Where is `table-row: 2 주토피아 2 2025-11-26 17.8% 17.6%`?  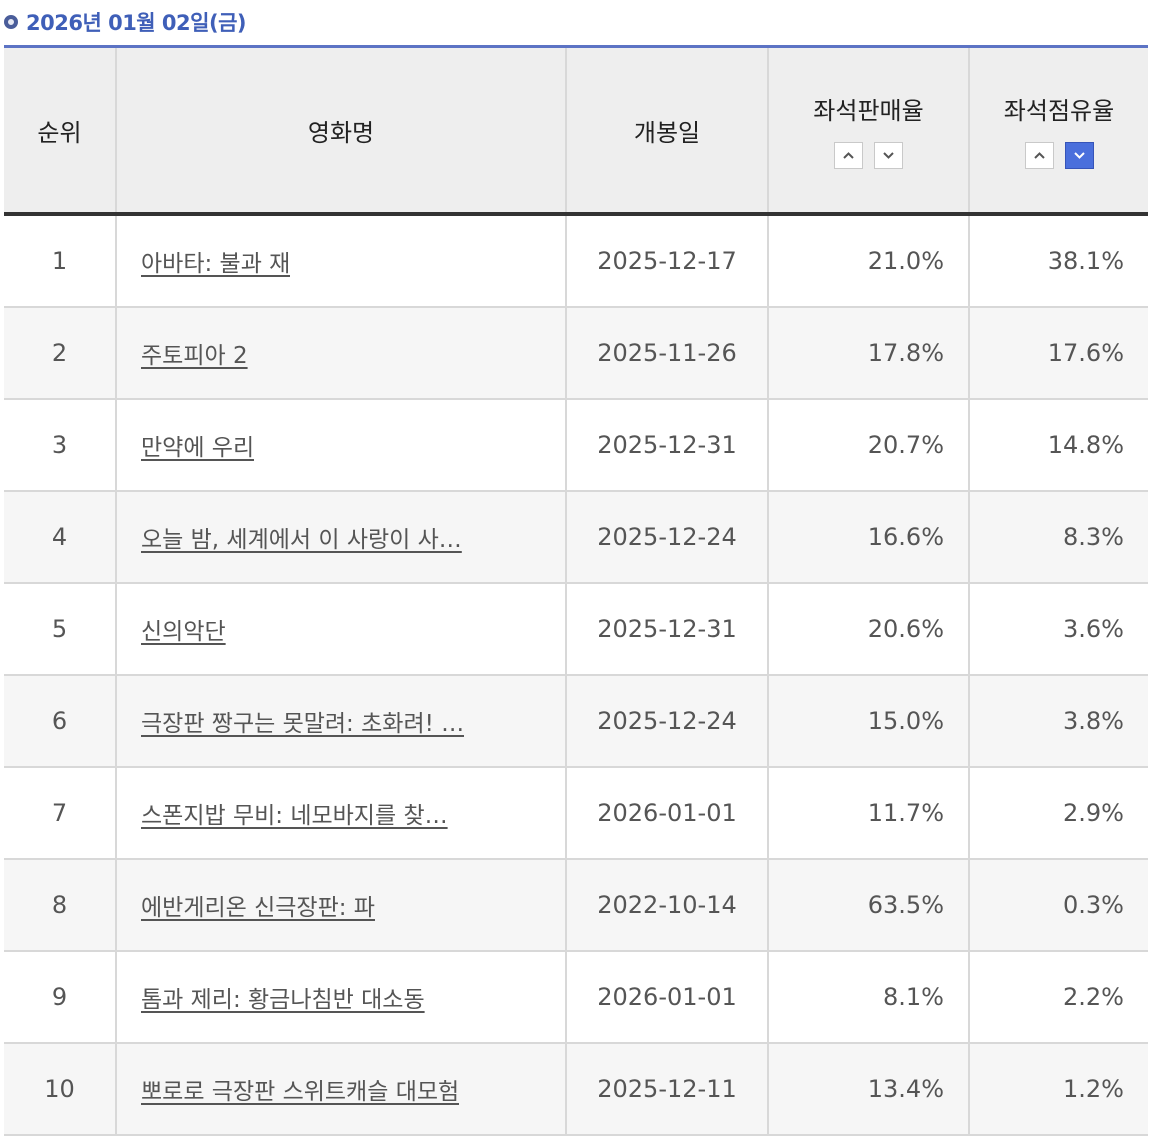
table-row: 2 주토피아 2 2025-11-26 17.8% 17.6% is located at coordinates (576, 353).